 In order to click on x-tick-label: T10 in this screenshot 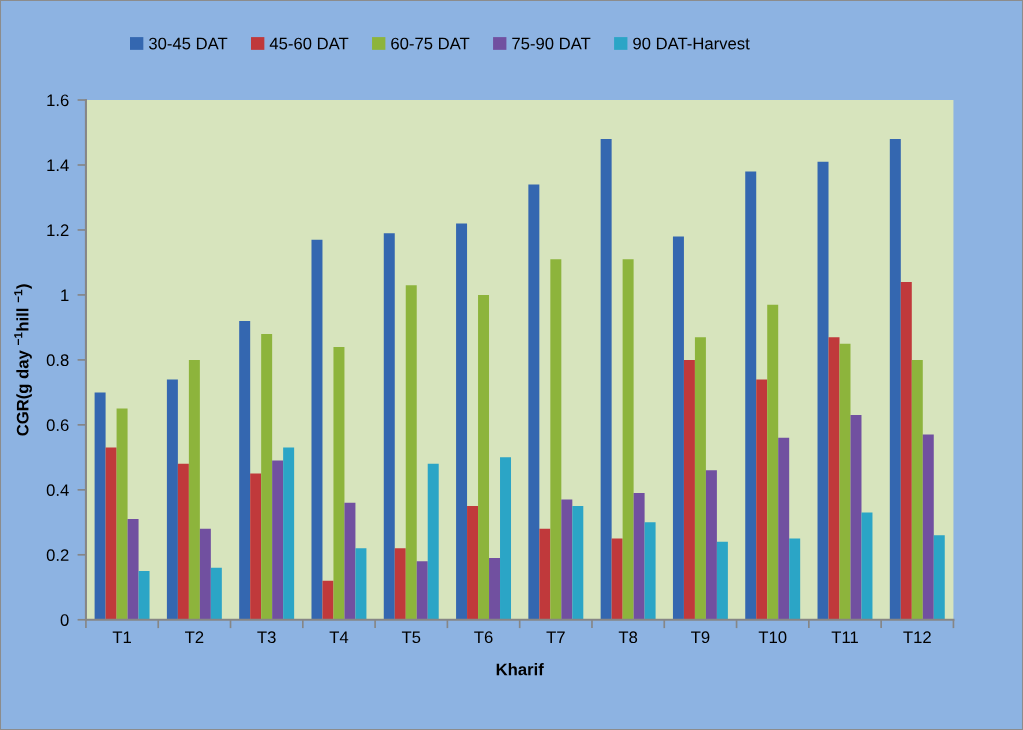, I will do `click(772, 637)`.